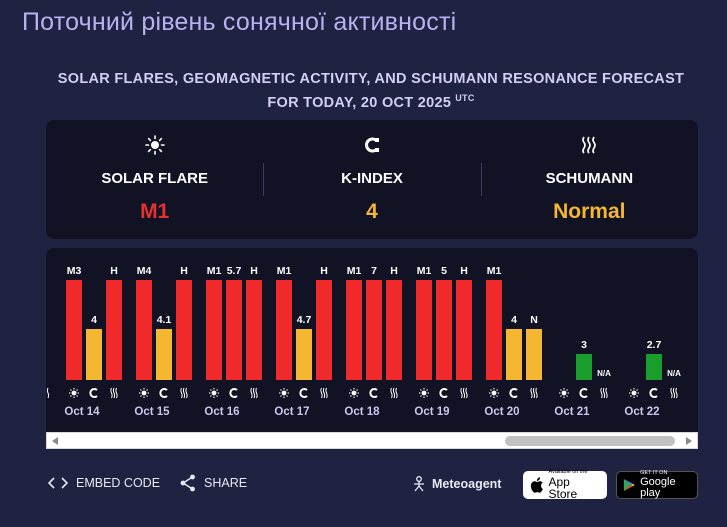 The width and height of the screenshot is (727, 527). Describe the element at coordinates (572, 412) in the screenshot. I see `date-label: Oct 21` at that location.